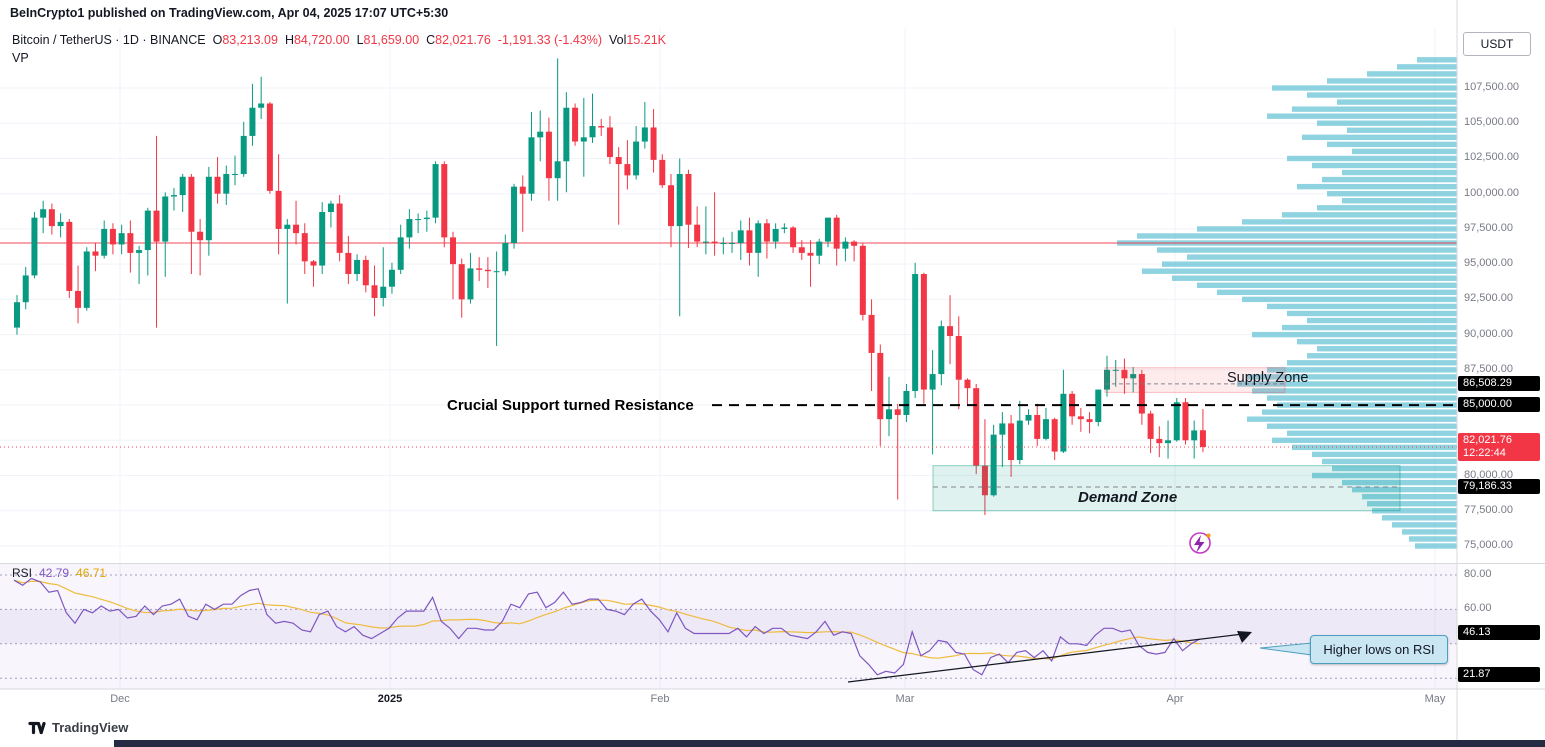 The width and height of the screenshot is (1545, 747). What do you see at coordinates (1488, 544) in the screenshot?
I see `price-tick: 75,000.00` at bounding box center [1488, 544].